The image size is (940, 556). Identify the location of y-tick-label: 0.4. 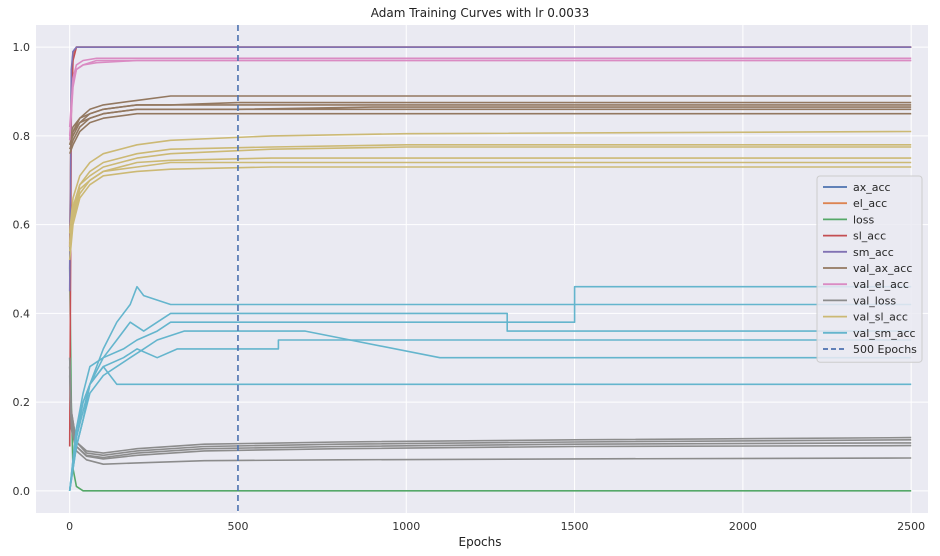
(22, 313).